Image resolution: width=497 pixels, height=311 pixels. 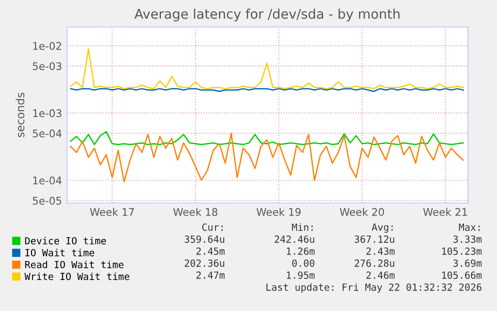 What do you see at coordinates (374, 239) in the screenshot?
I see `text: 367.12u` at bounding box center [374, 239].